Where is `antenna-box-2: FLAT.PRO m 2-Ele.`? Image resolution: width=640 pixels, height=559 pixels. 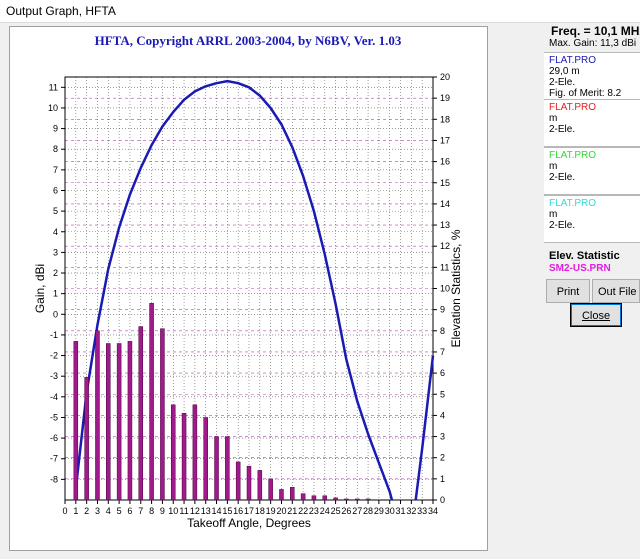
antenna-box-2: FLAT.PRO m 2-Ele. is located at coordinates (592, 123).